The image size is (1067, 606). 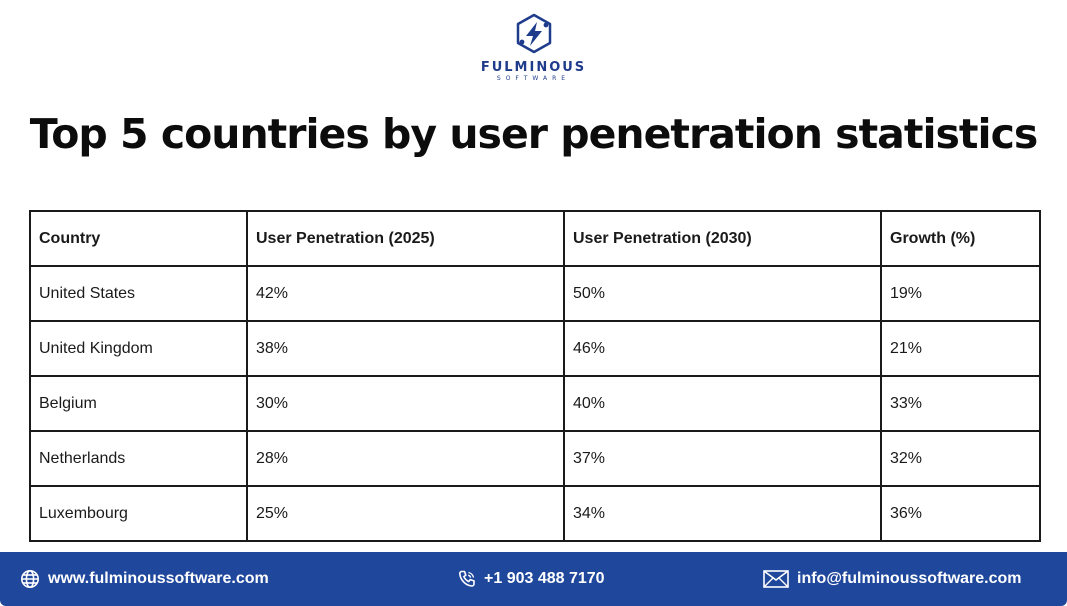 What do you see at coordinates (138, 348) in the screenshot?
I see `cell-country: United Kingdom` at bounding box center [138, 348].